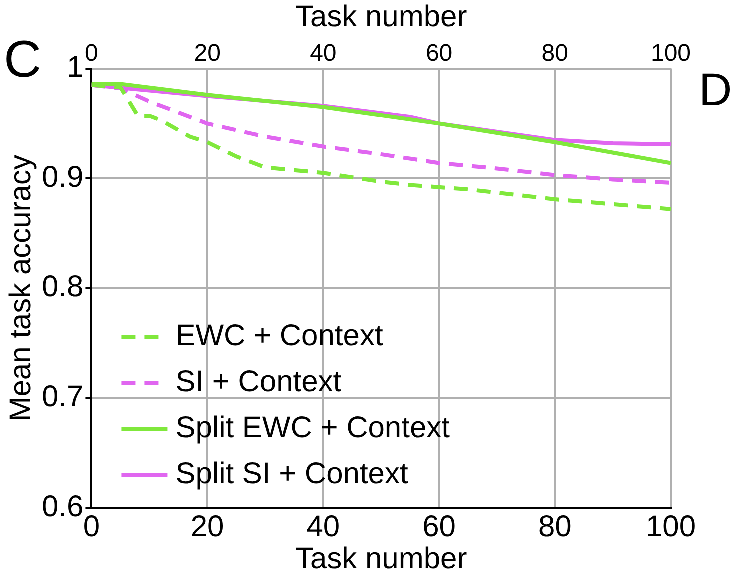 The width and height of the screenshot is (743, 582). Describe the element at coordinates (63, 397) in the screenshot. I see `y-tick-label: 0.7` at that location.